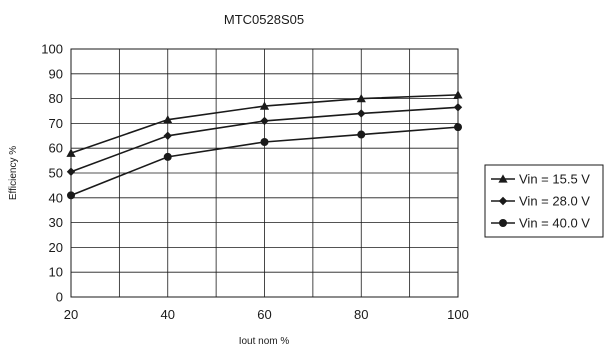  I want to click on legend-label: Vin = 28.0 V, so click(554, 201).